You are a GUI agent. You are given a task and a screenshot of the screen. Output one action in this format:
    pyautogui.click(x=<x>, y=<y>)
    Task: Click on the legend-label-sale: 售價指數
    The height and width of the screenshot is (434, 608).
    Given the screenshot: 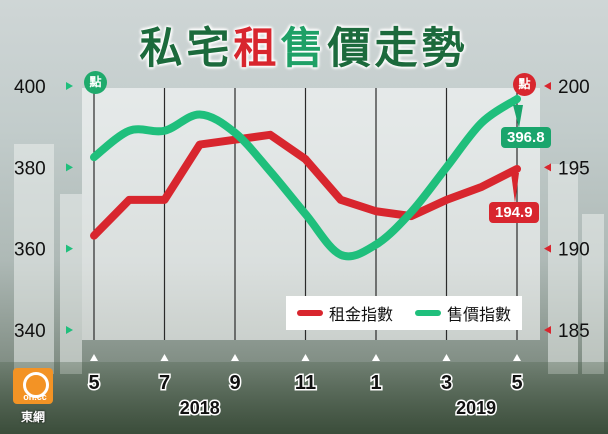 What is the action you would take?
    pyautogui.click(x=478, y=314)
    